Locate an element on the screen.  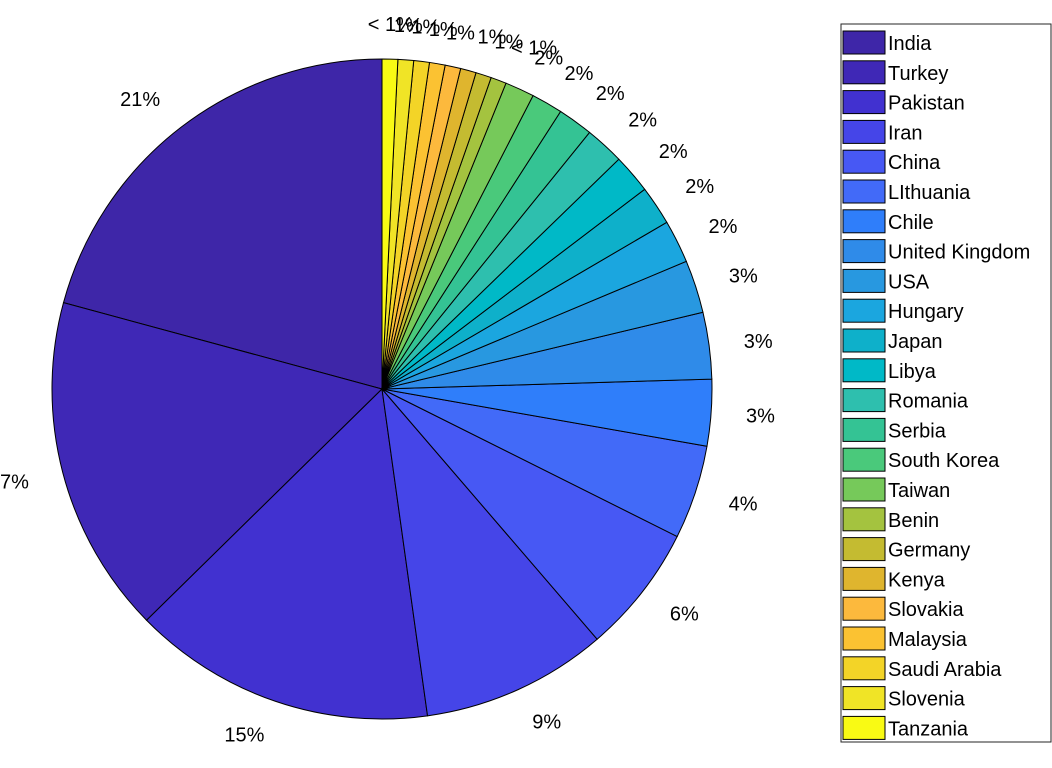
pie-slice-india is located at coordinates (222, 224).